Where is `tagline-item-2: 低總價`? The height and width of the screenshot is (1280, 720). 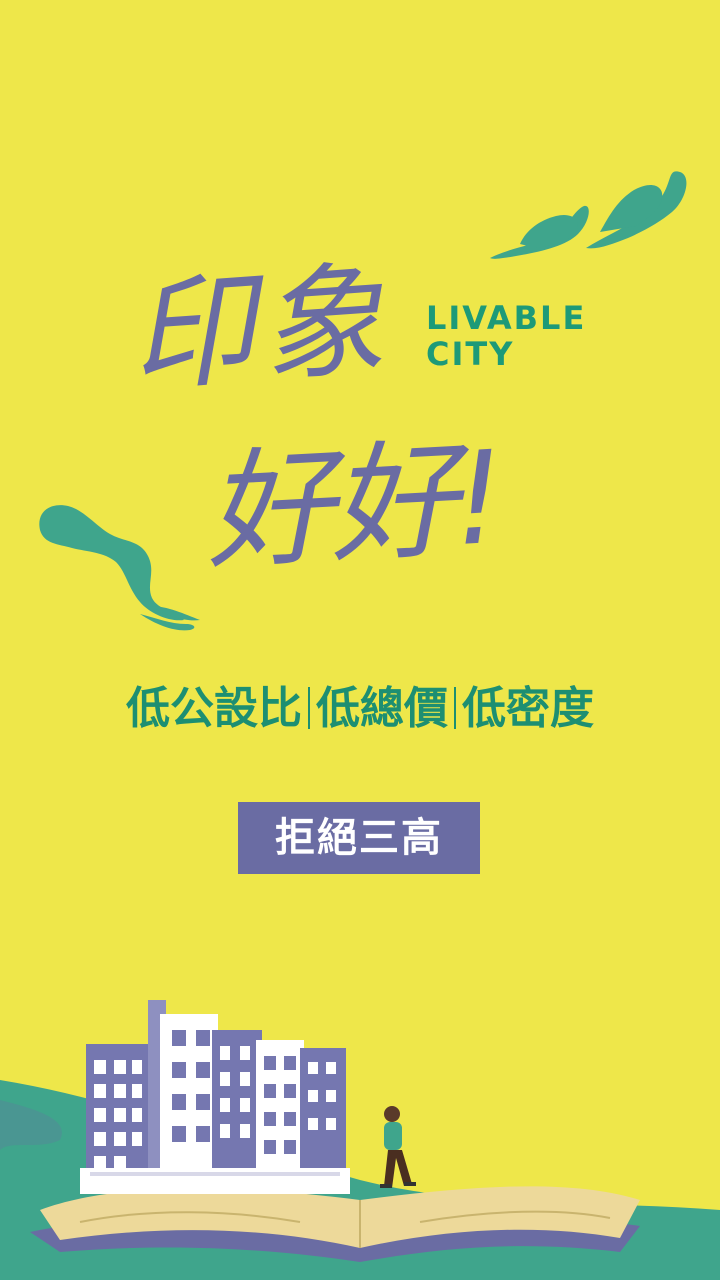
tagline-item-2: 低總價 is located at coordinates (382, 708).